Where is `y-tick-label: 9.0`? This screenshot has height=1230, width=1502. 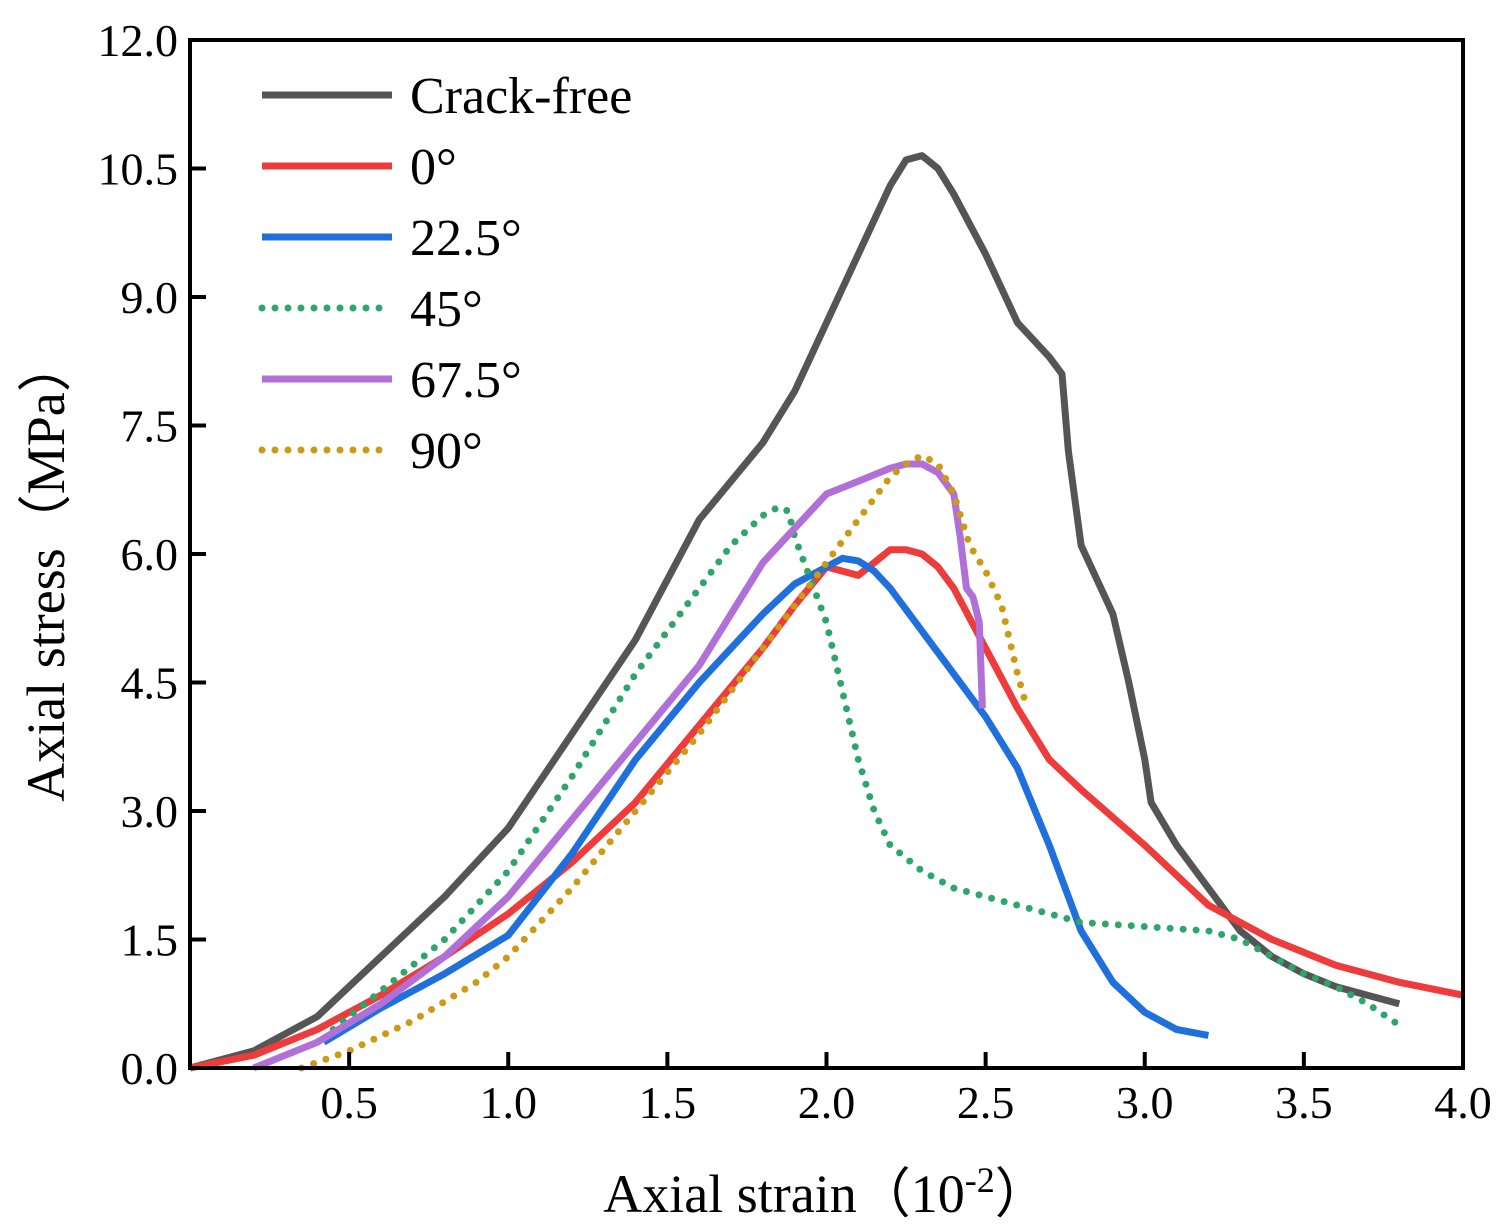
y-tick-label: 9.0 is located at coordinates (150, 297).